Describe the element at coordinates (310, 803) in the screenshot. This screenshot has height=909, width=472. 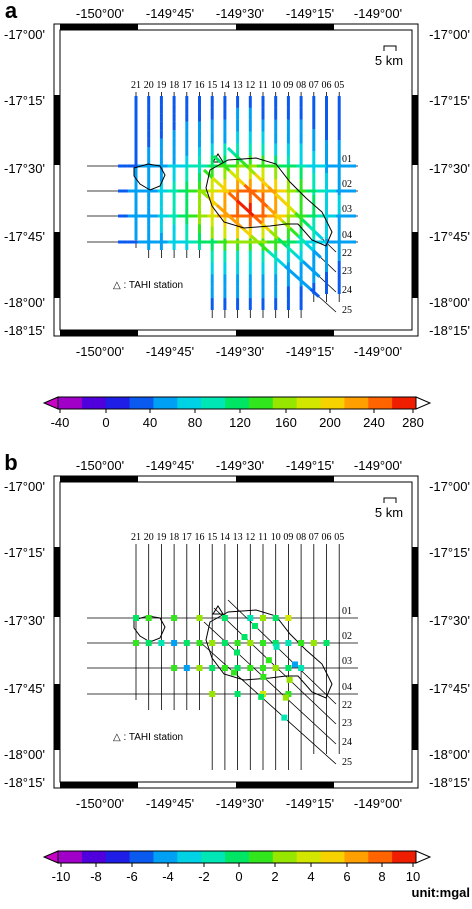
I see `bottom-tick-label: -149°15'` at that location.